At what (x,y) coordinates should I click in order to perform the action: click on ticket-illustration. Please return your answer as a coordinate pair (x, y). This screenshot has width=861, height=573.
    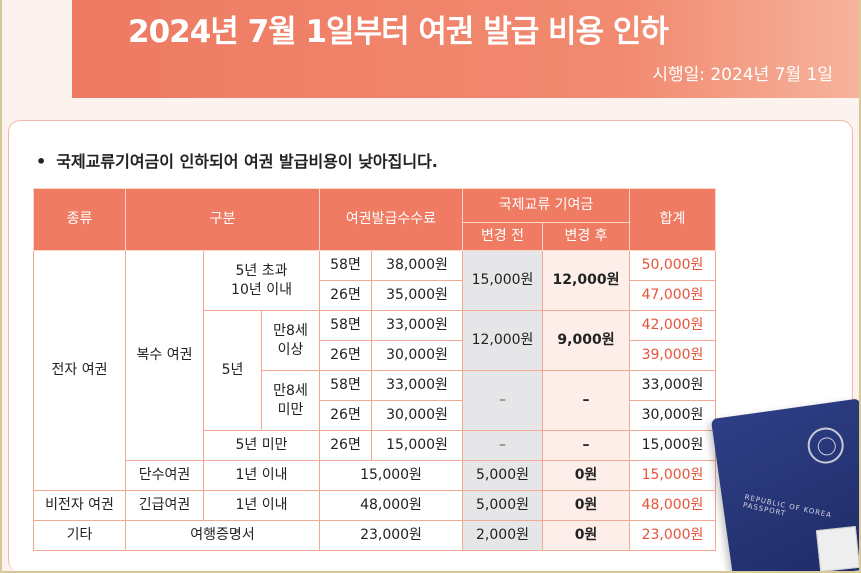
    Looking at the image, I should click on (838, 549).